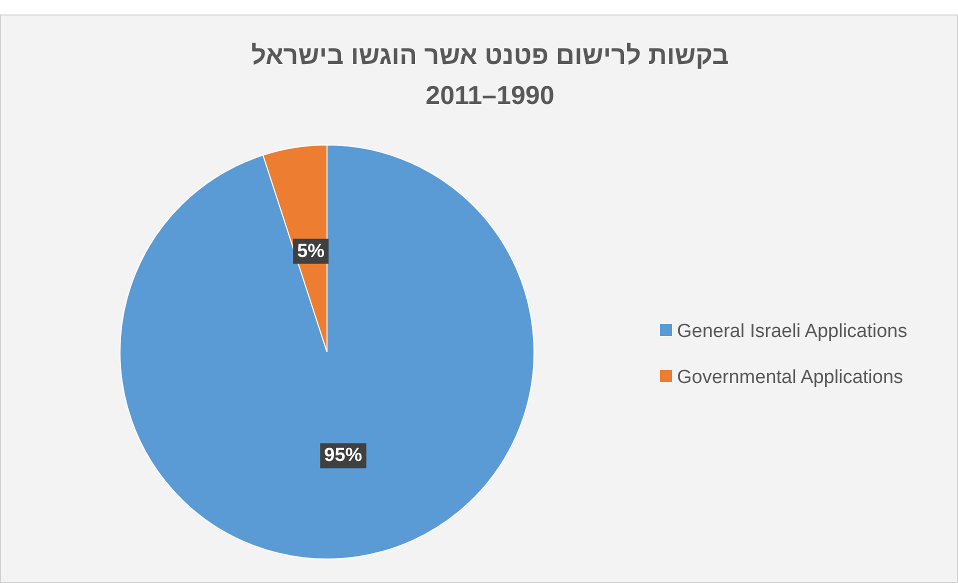 This screenshot has width=958, height=583. Describe the element at coordinates (343, 455) in the screenshot. I see `data-label: 95%` at that location.